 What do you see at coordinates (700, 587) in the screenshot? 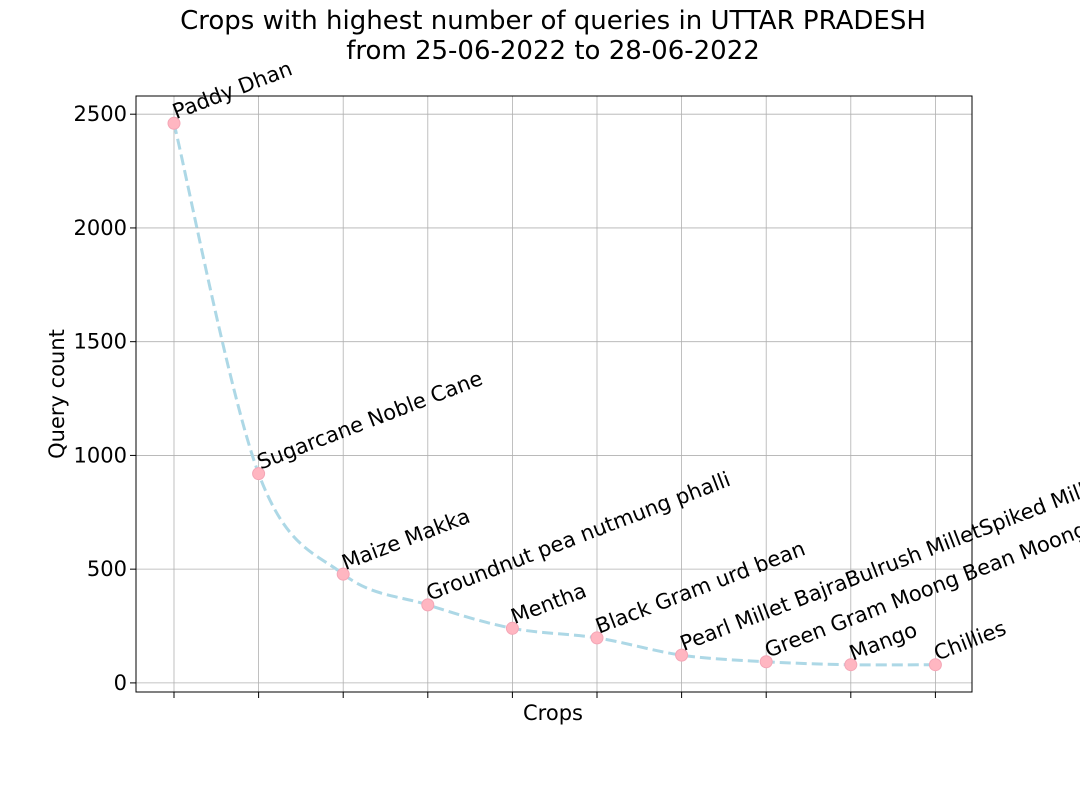
I see `data-point-label: Black Gram urd bean` at bounding box center [700, 587].